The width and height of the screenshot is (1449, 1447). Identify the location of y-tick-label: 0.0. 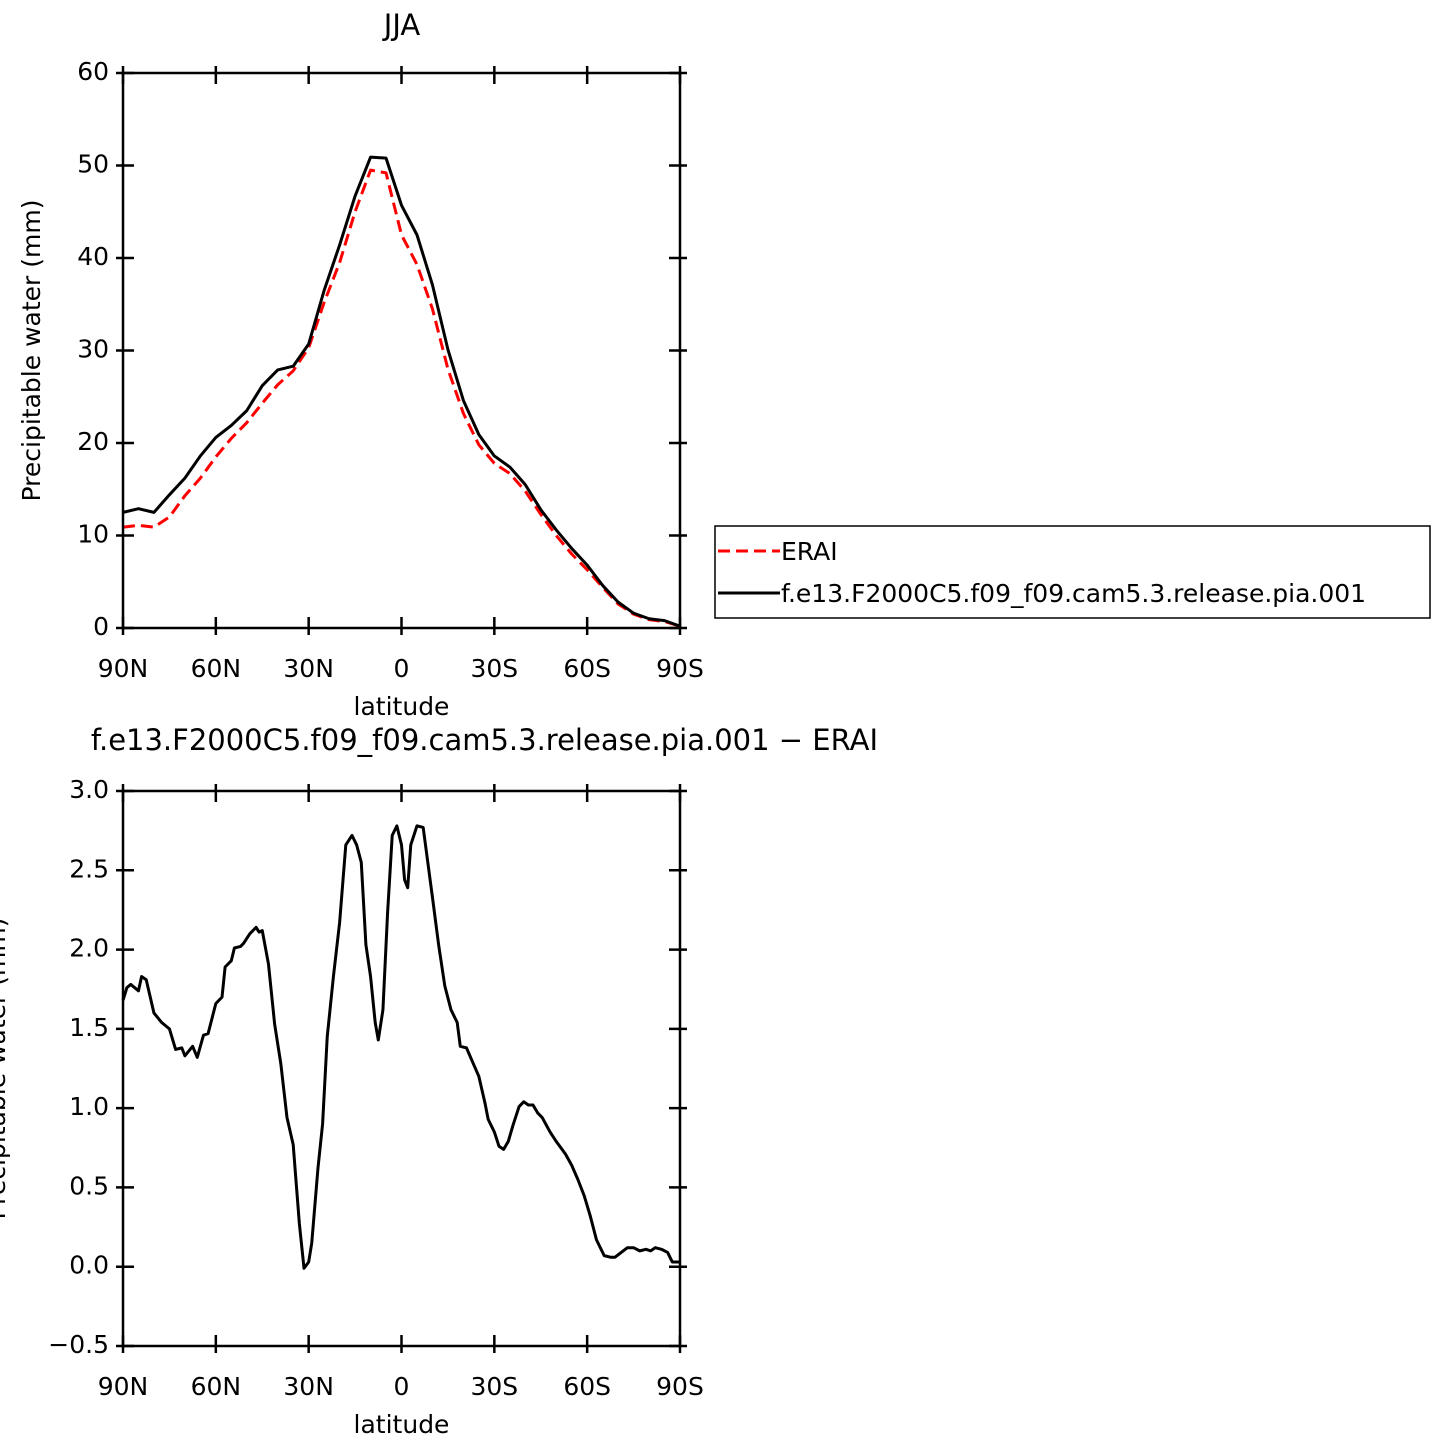
(89, 1265).